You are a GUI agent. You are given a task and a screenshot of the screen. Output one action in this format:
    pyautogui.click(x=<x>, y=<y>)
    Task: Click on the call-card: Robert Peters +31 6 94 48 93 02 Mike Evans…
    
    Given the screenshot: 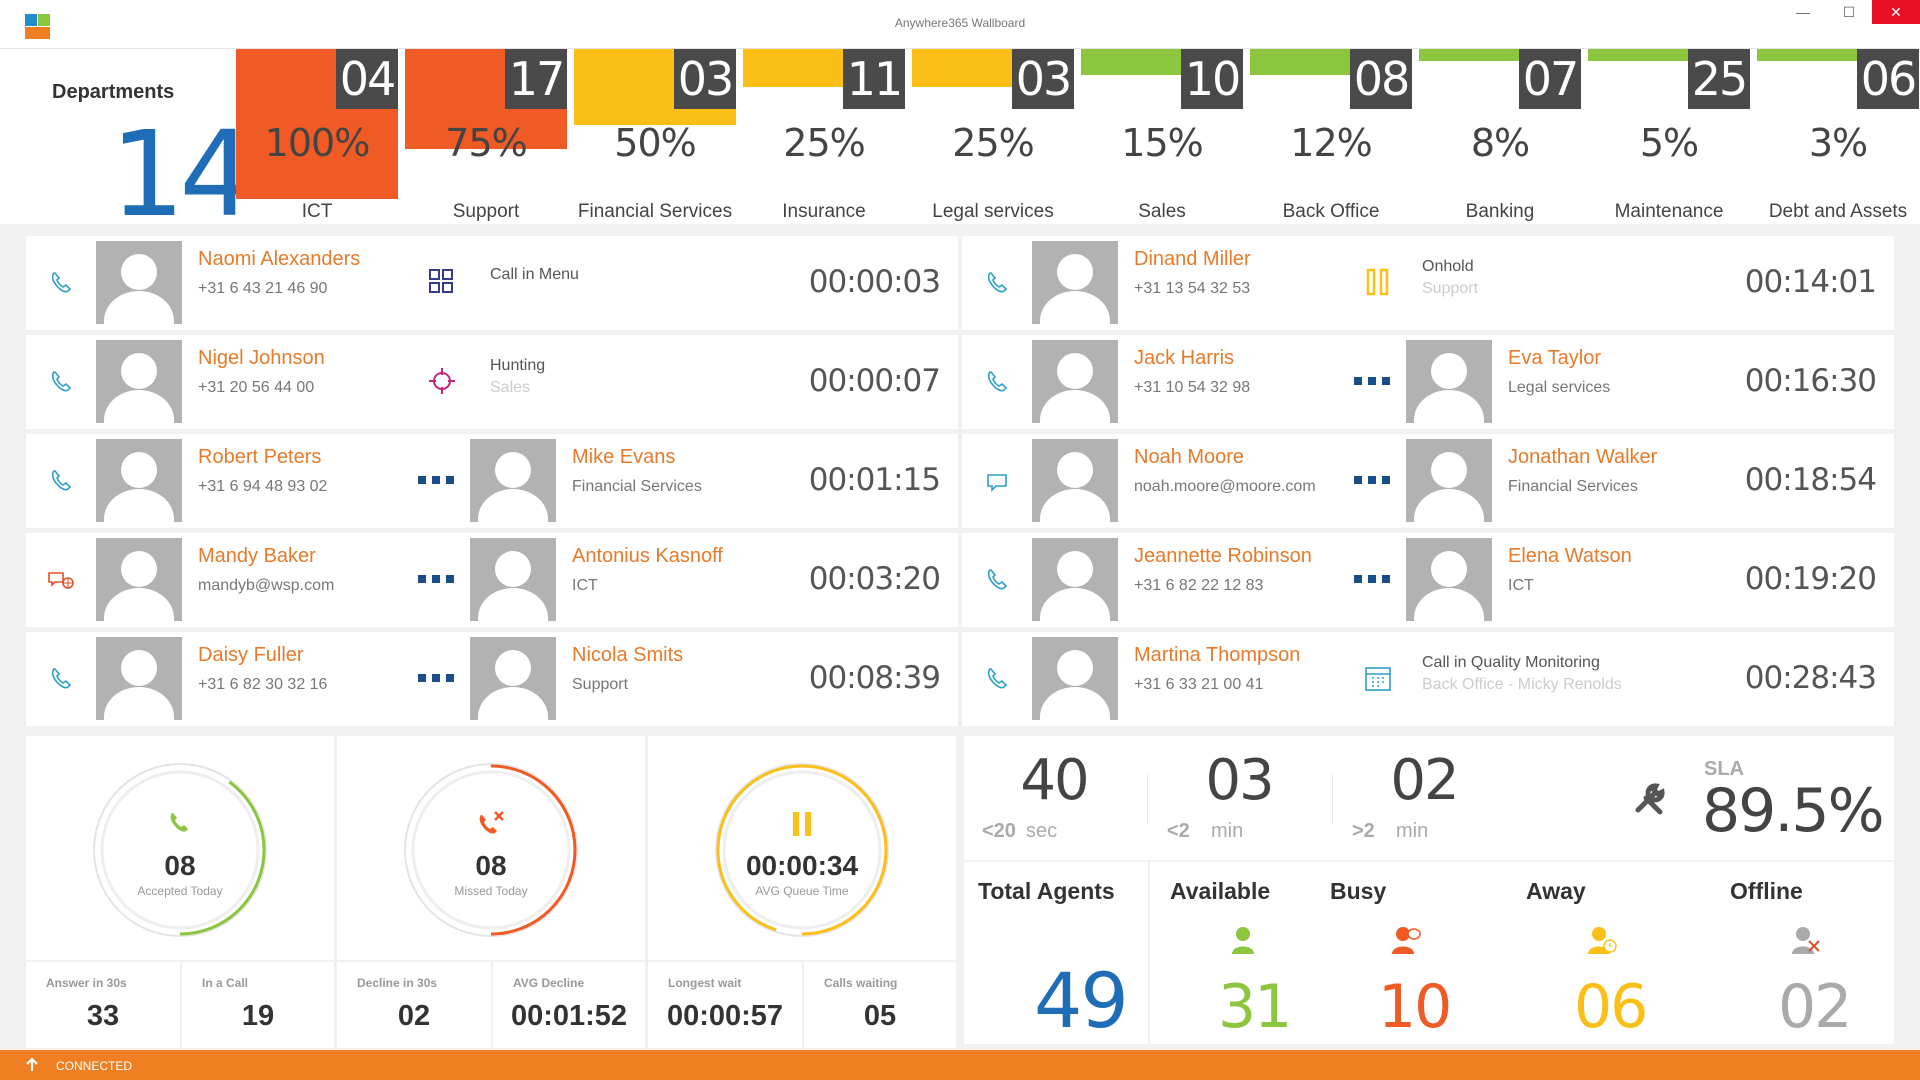 What is the action you would take?
    pyautogui.click(x=492, y=481)
    